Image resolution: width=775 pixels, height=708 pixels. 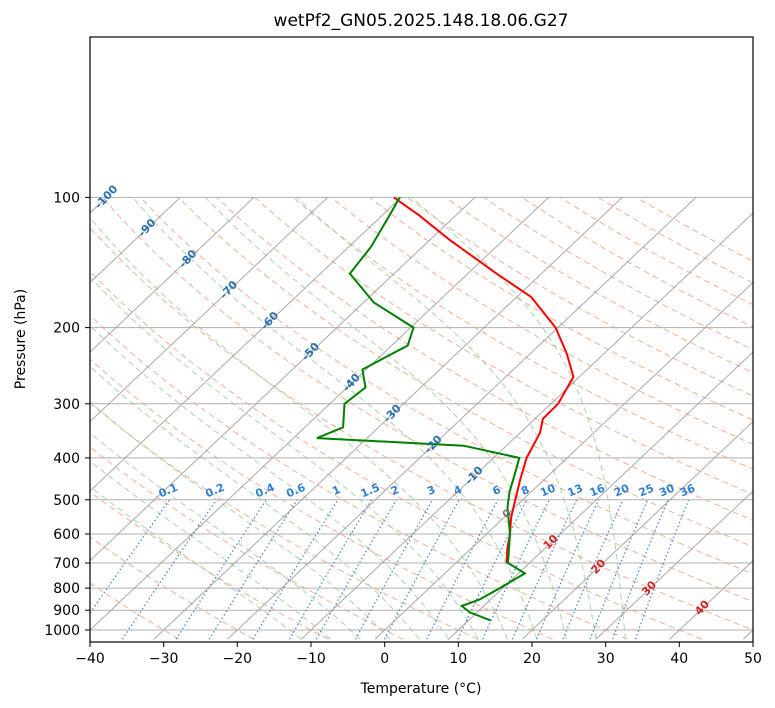 I want to click on x-tick-label: −30, so click(x=164, y=659).